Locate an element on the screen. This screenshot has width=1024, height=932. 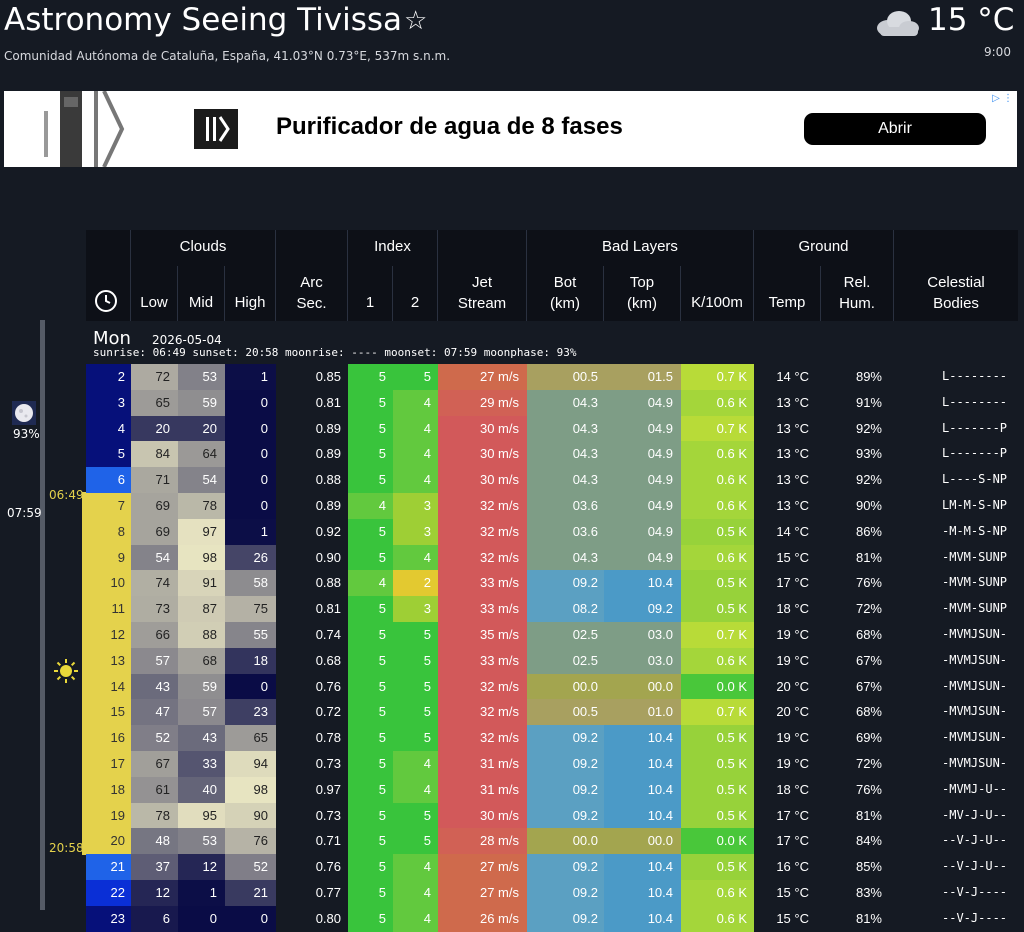
header-cel-line2: Bodies is located at coordinates (956, 303).